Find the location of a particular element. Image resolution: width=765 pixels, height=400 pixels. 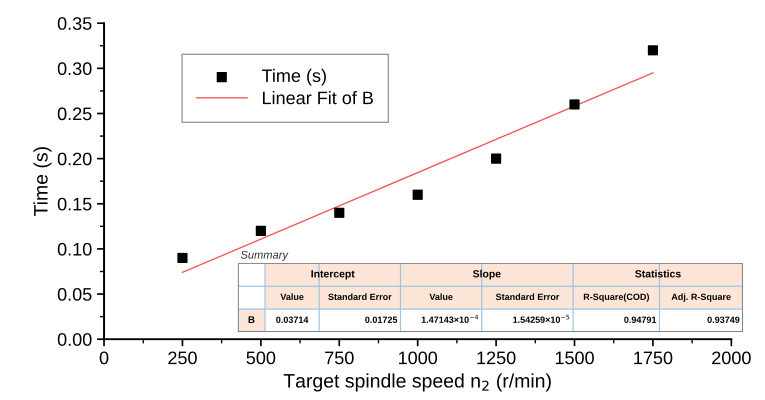

x-tick-label: 2000 is located at coordinates (731, 357).